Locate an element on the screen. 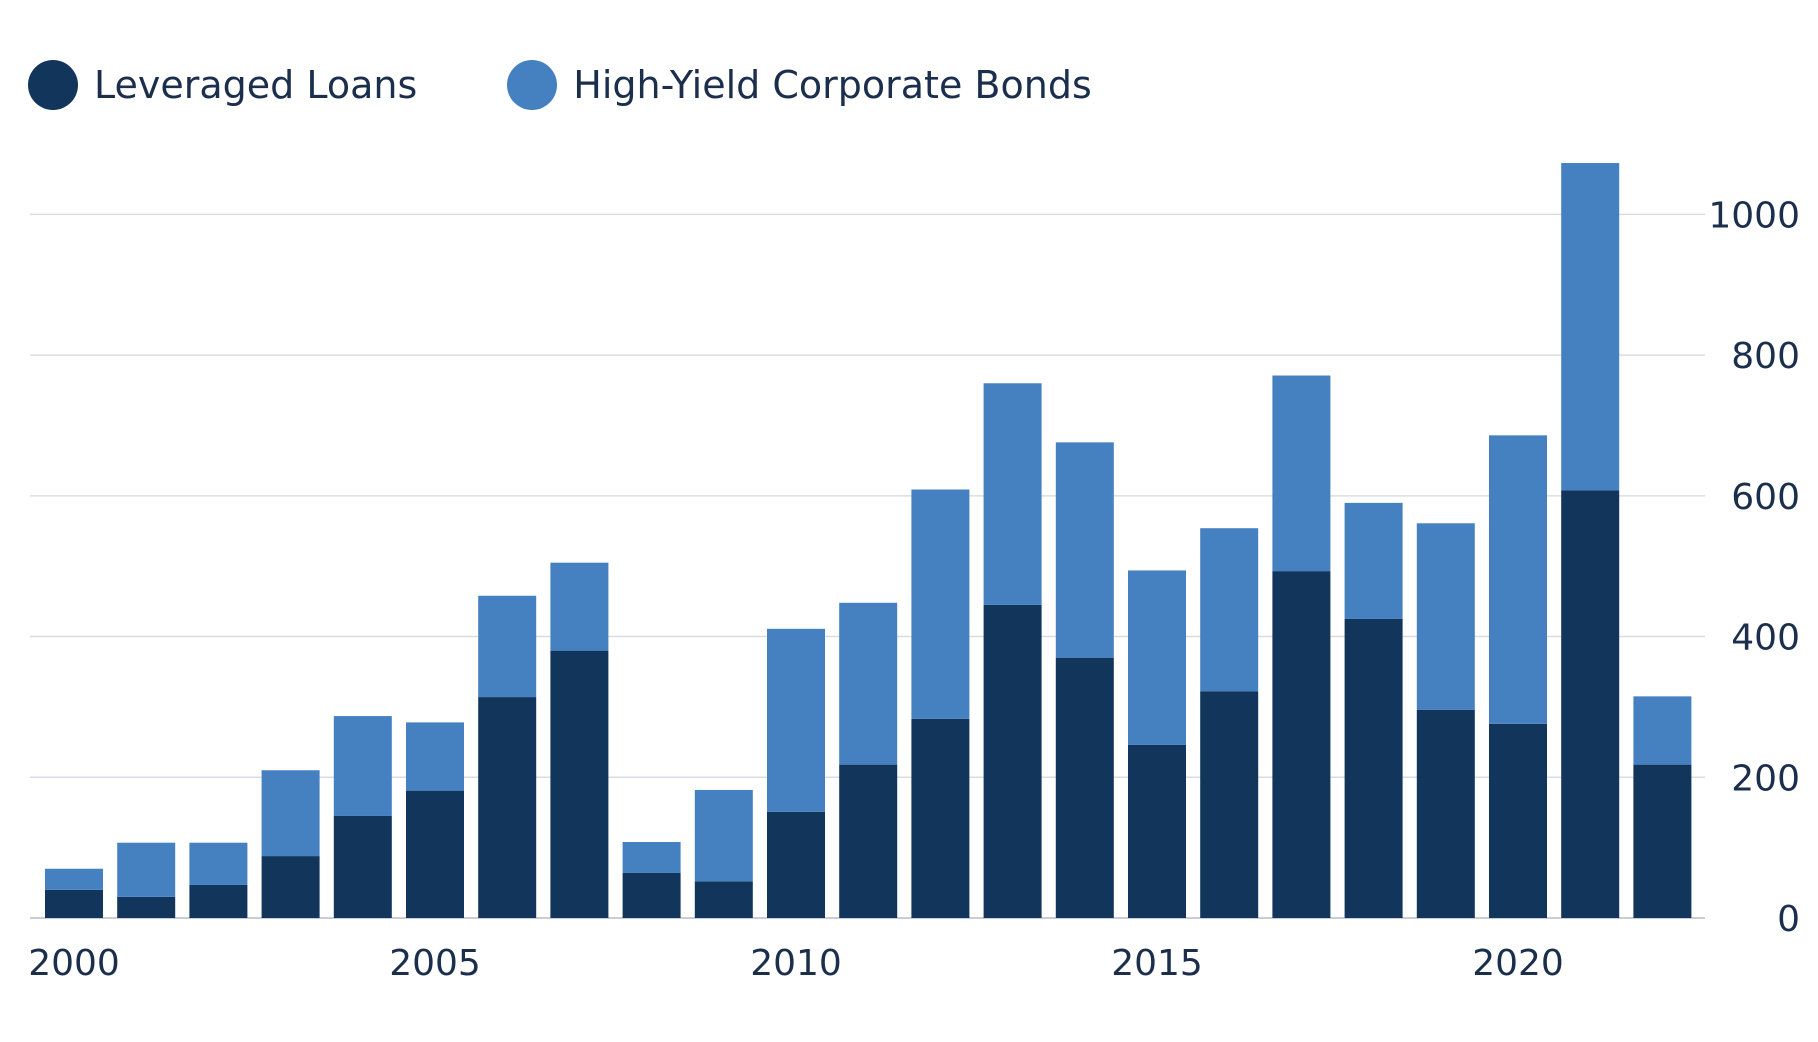 The height and width of the screenshot is (1042, 1818). legend-swatch-high-yield-bonds is located at coordinates (532, 85).